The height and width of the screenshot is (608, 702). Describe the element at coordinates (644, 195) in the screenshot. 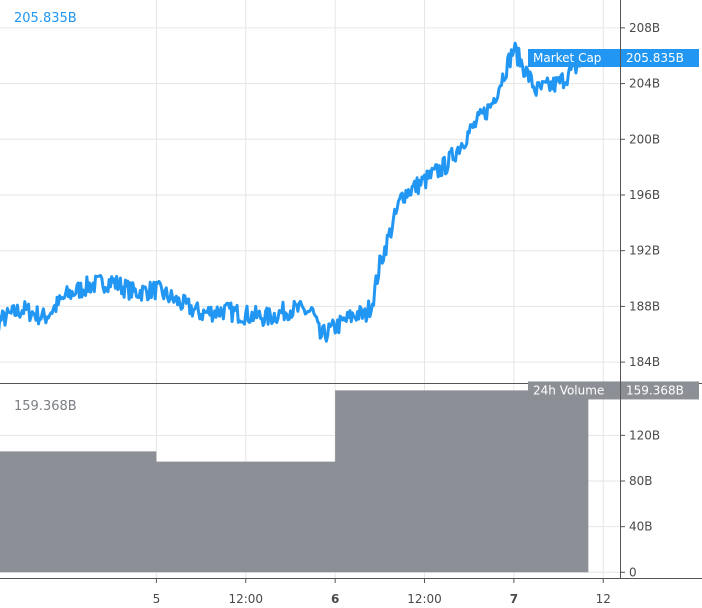

I see `y-tick-label-main: 196B` at that location.